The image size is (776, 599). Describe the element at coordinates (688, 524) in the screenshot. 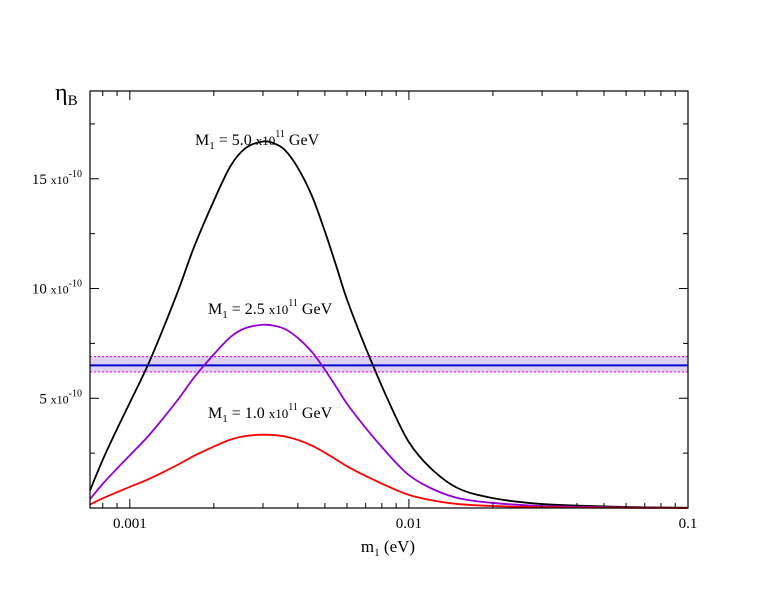

I see `x-tick-label: 0.1` at that location.